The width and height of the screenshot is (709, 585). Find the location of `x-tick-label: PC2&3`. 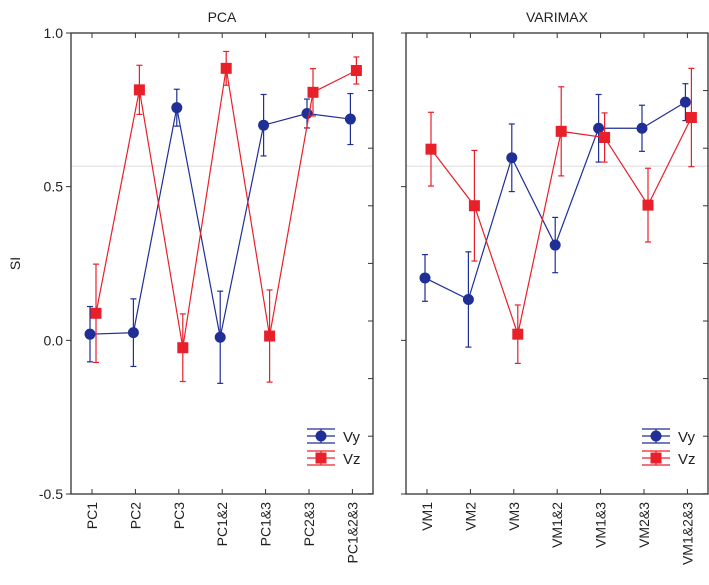

x-tick-label: PC2&3 is located at coordinates (309, 524).